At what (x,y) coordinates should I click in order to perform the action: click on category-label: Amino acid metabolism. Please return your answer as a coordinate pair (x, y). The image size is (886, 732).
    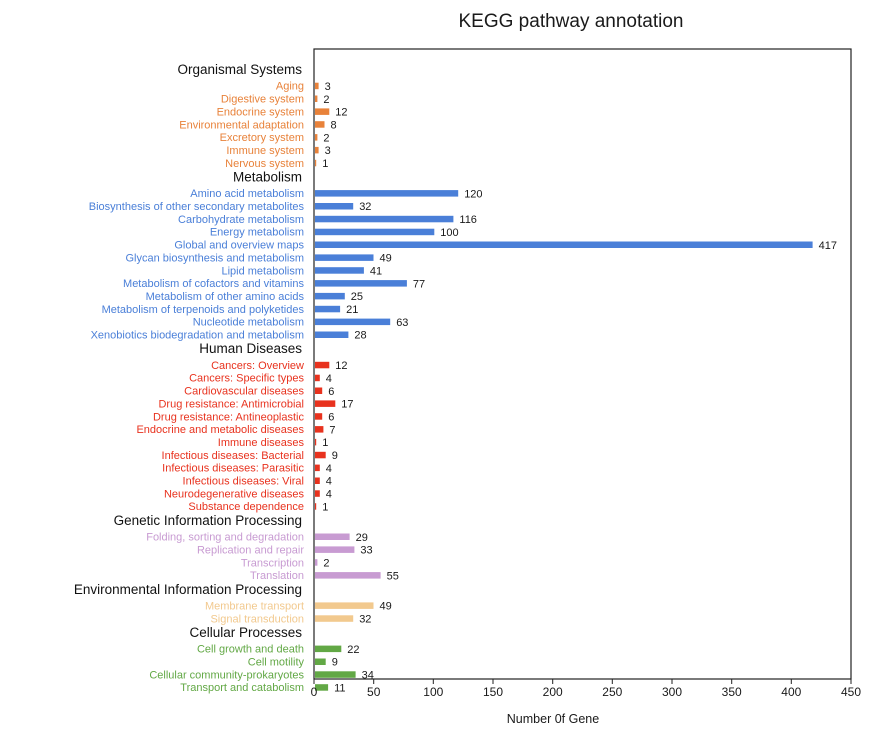
    Looking at the image, I should click on (247, 194).